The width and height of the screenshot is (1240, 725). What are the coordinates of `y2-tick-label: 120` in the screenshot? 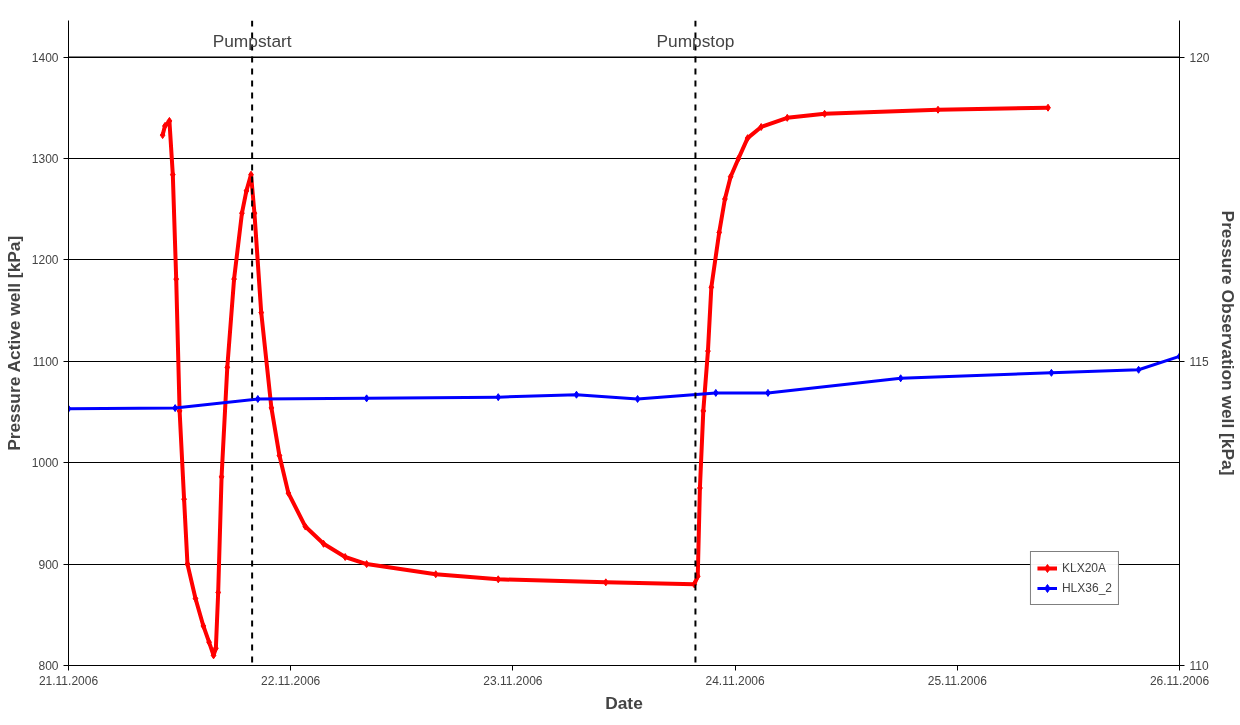 It's located at (1199, 57).